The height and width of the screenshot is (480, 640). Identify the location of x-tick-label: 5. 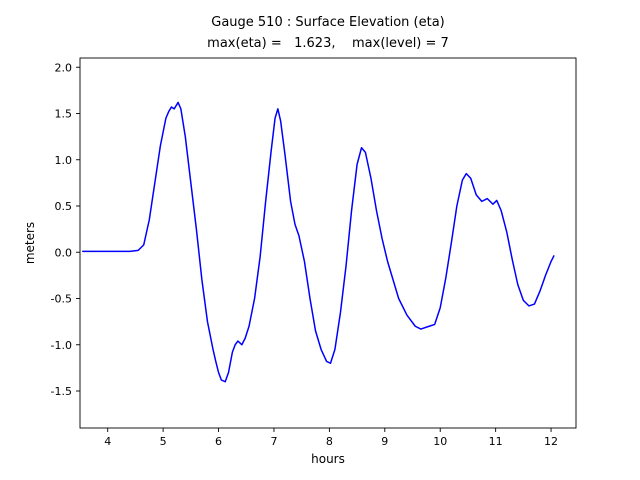
(163, 441).